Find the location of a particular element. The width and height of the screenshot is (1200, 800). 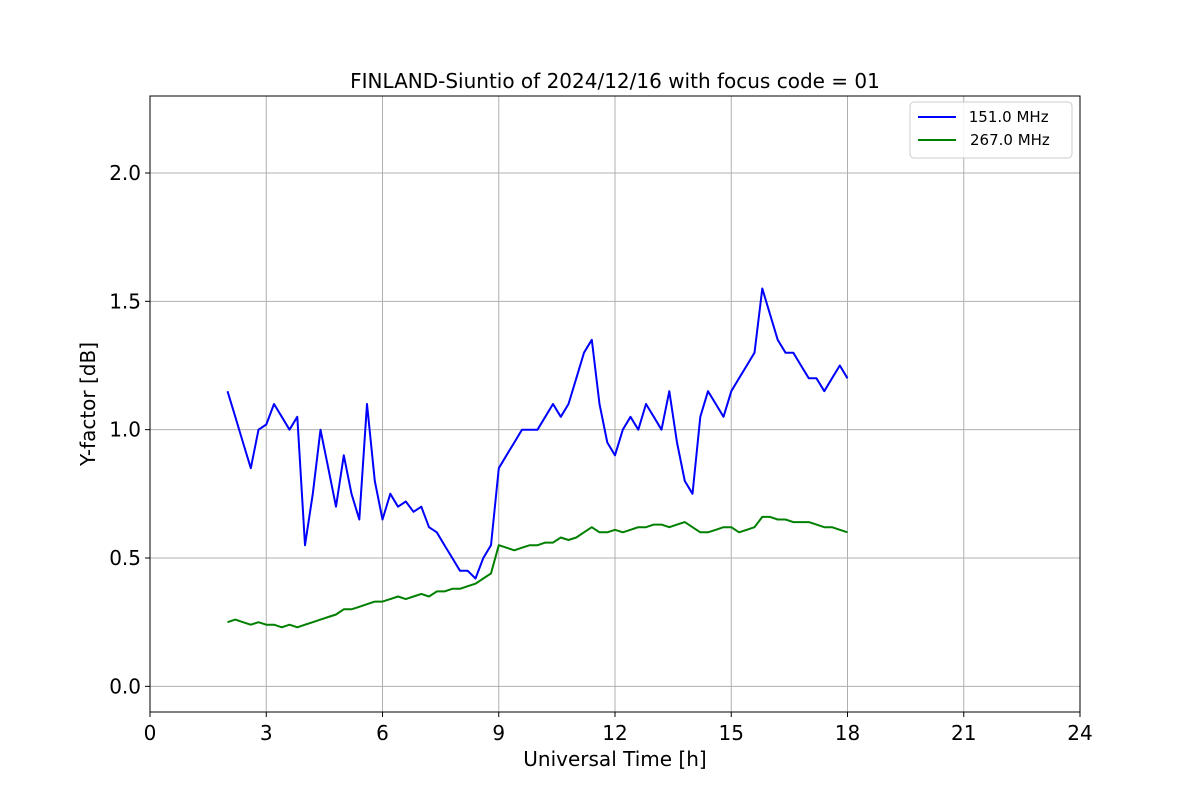

x-tick-label: 12 is located at coordinates (614, 733).